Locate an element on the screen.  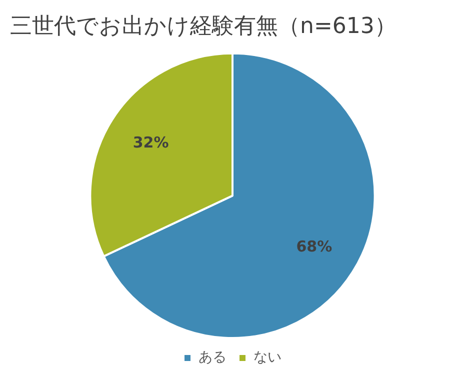
legend-label: ない is located at coordinates (268, 358).